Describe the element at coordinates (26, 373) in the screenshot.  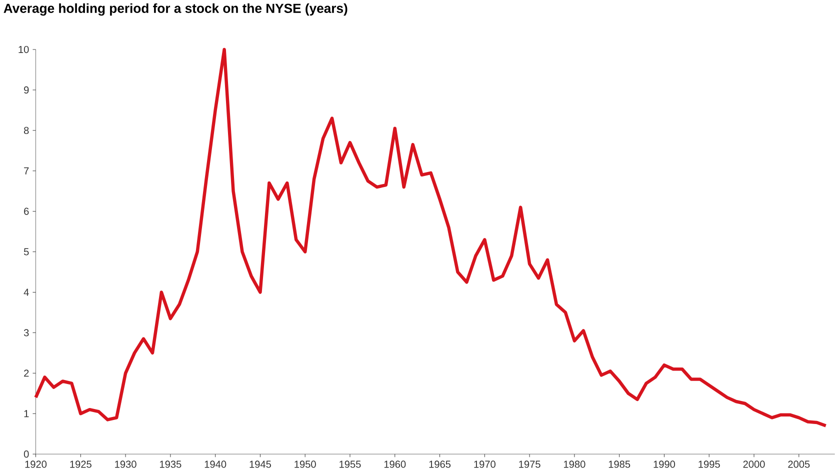
I see `y-tick-label: 2` at that location.